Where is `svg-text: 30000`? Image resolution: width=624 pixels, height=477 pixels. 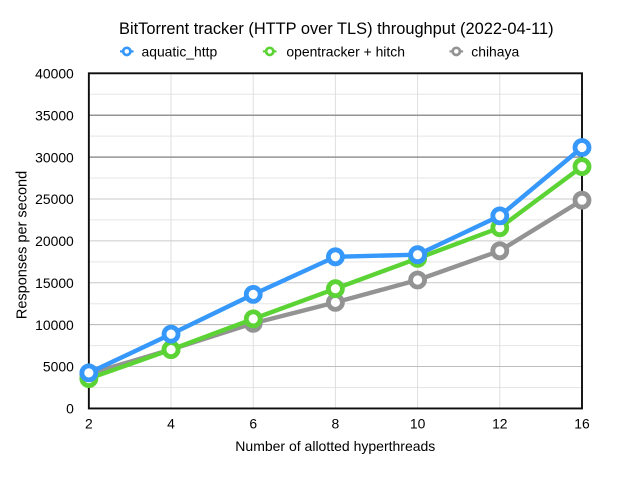 svg-text: 30000 is located at coordinates (54, 157).